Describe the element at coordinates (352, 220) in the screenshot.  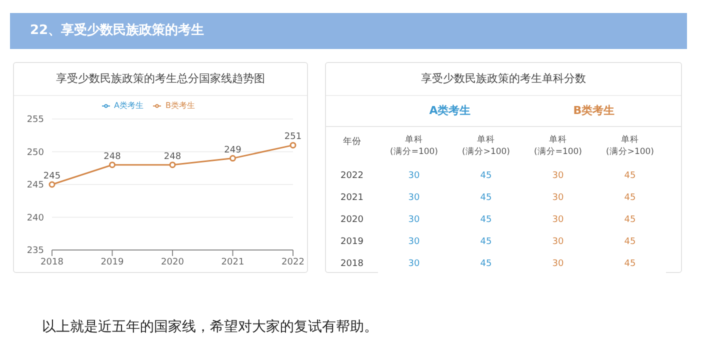
I see `y-tick-label: 2020` at that location.